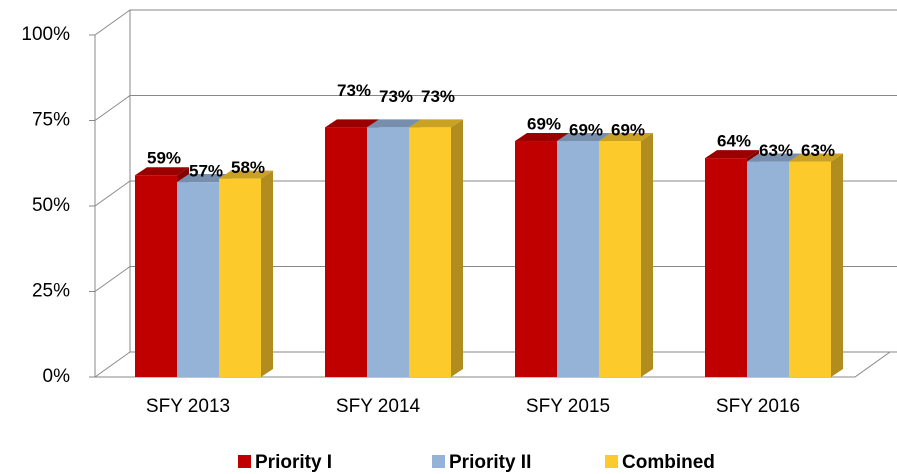  I want to click on y-tick-label: 75%, so click(51, 120).